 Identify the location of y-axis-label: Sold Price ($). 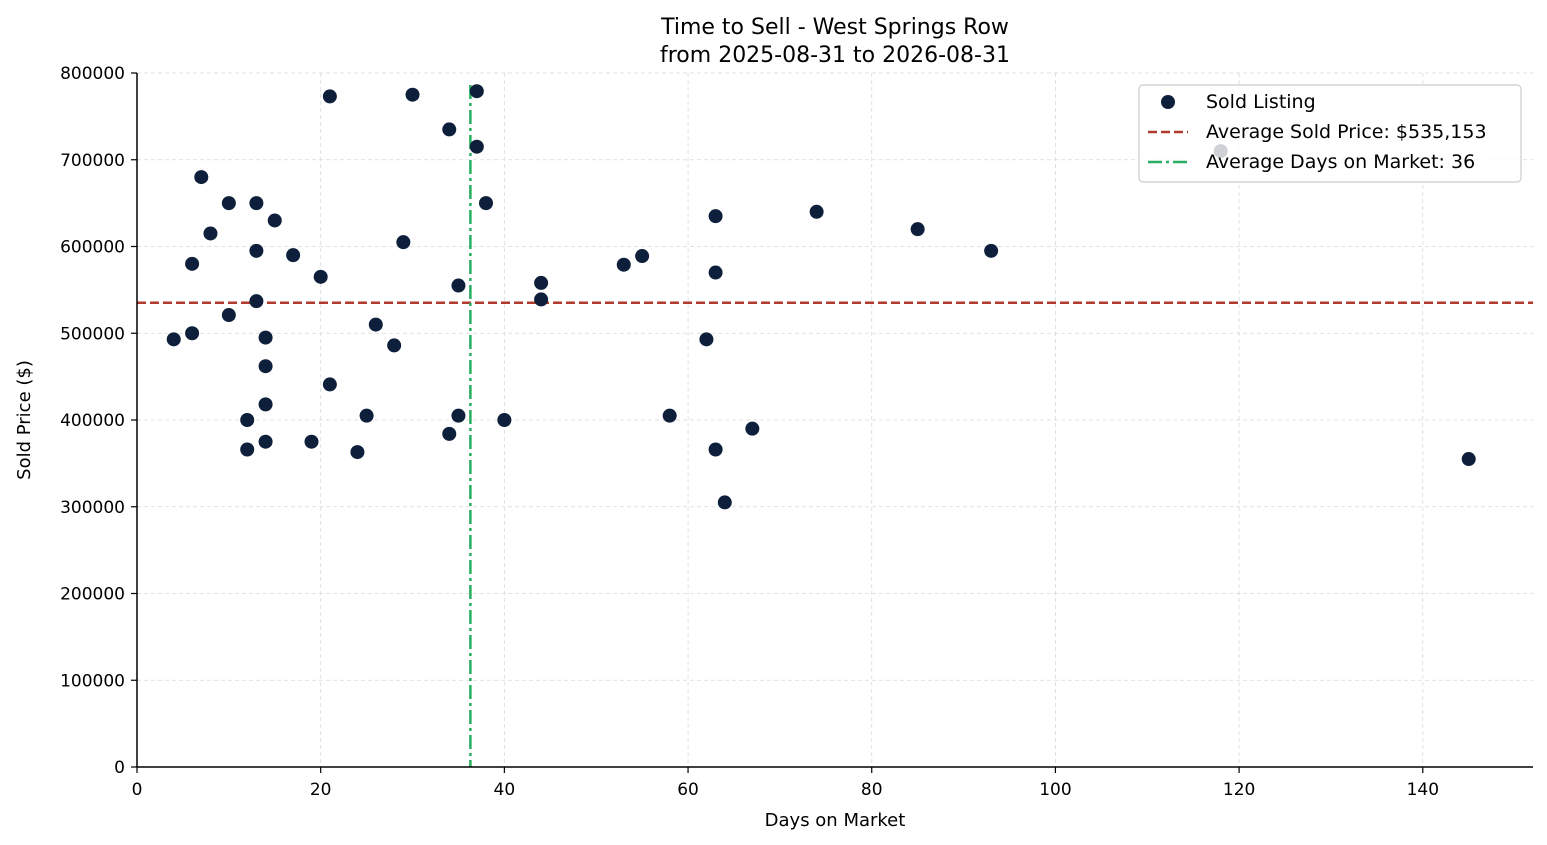
(24, 420).